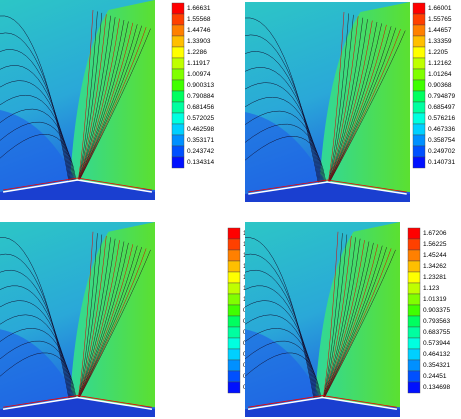 This screenshot has width=461, height=419. I want to click on colorbar-label: 1.55765, so click(440, 19).